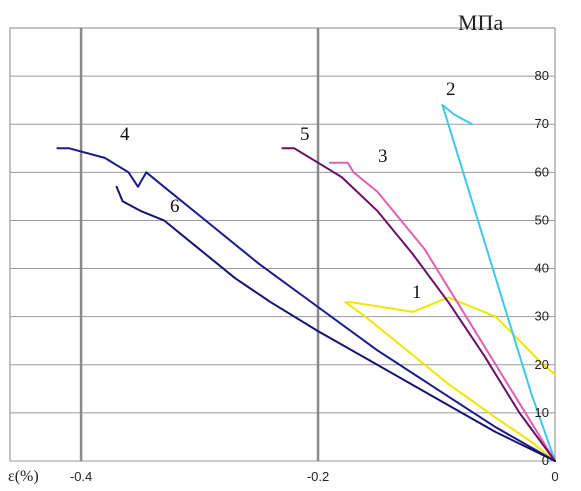  I want to click on x-tick-label: -0.4, so click(81, 476).